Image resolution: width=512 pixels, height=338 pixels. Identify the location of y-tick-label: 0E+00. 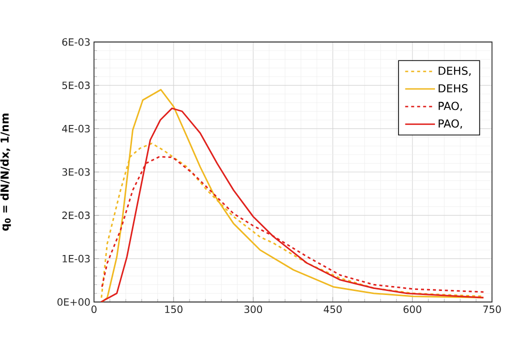
(73, 302).